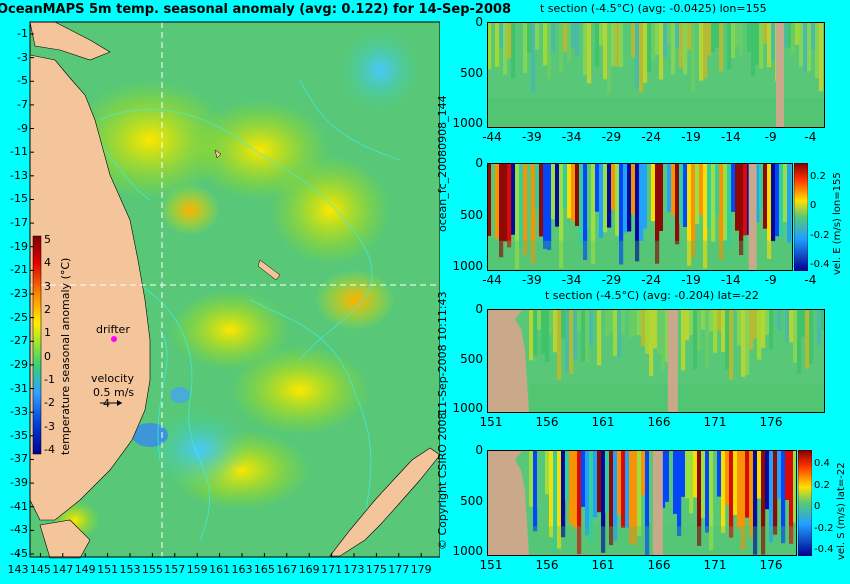 This screenshot has width=850, height=584. What do you see at coordinates (114, 339) in the screenshot?
I see `drifter-marker` at bounding box center [114, 339].